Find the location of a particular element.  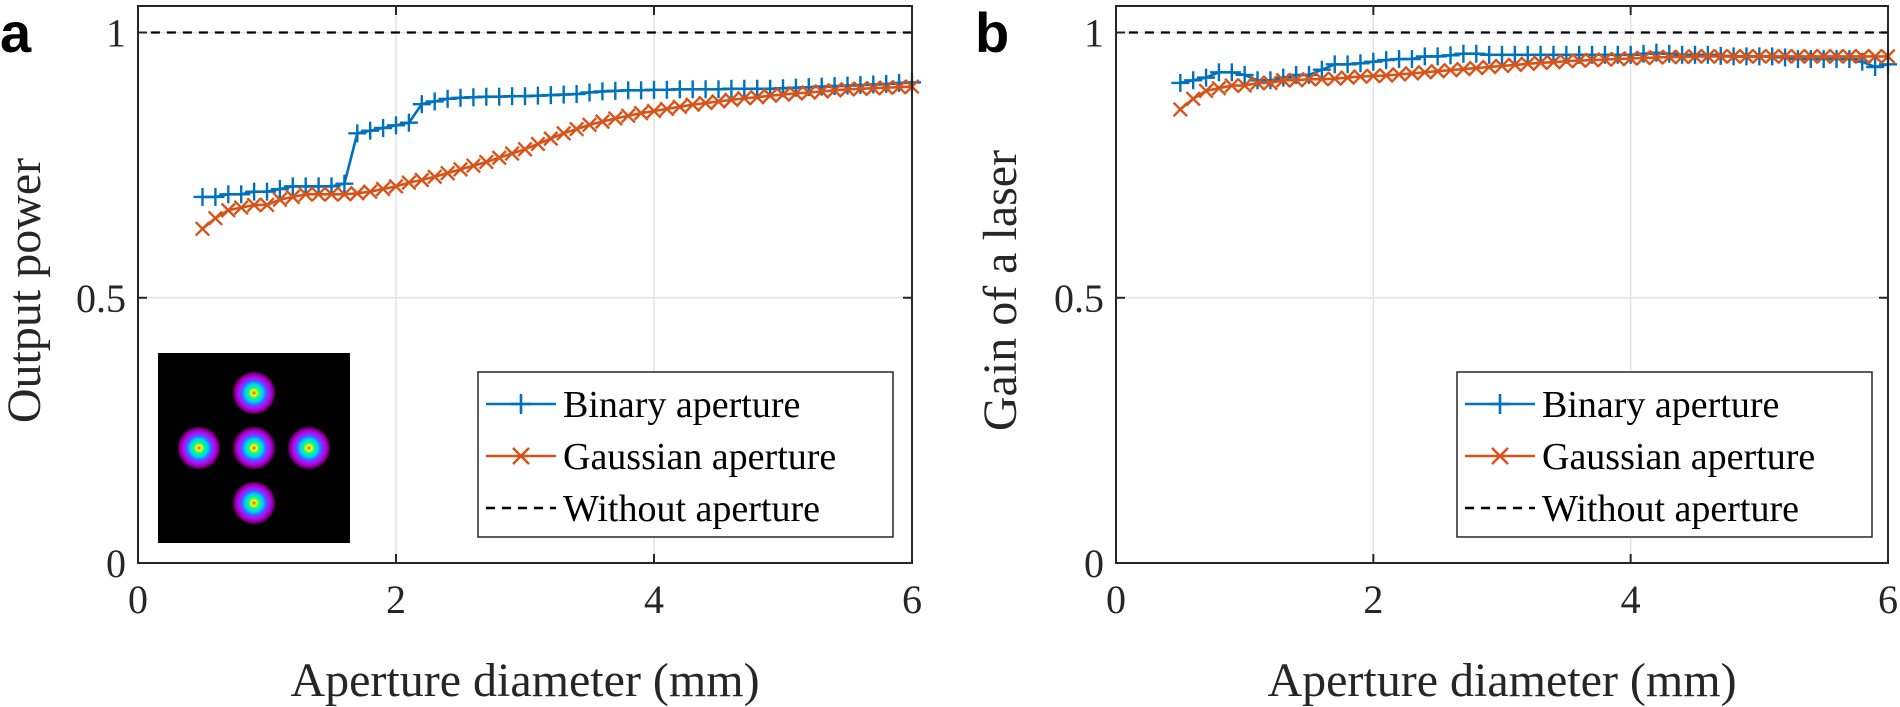

beam-spot is located at coordinates (309, 448).